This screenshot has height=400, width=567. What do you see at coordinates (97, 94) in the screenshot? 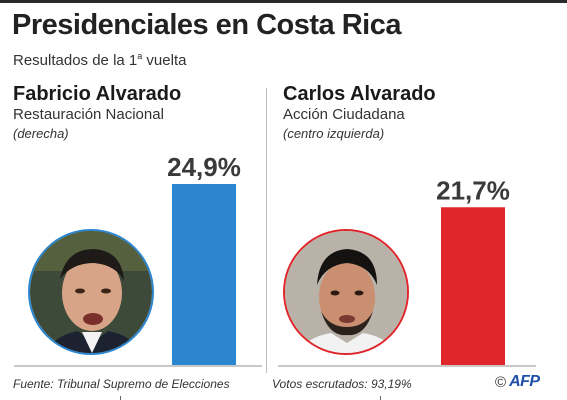
I see `candidate-name-1: Fabricio Alvarado` at bounding box center [97, 94].